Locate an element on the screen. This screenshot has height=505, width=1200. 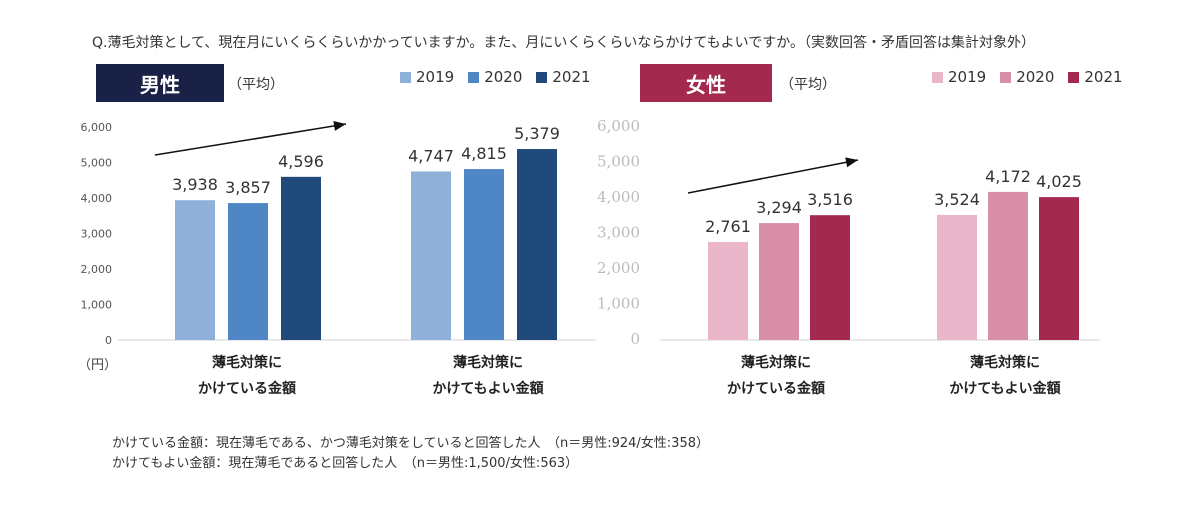
male-legend-label: 2021 is located at coordinates (571, 77).